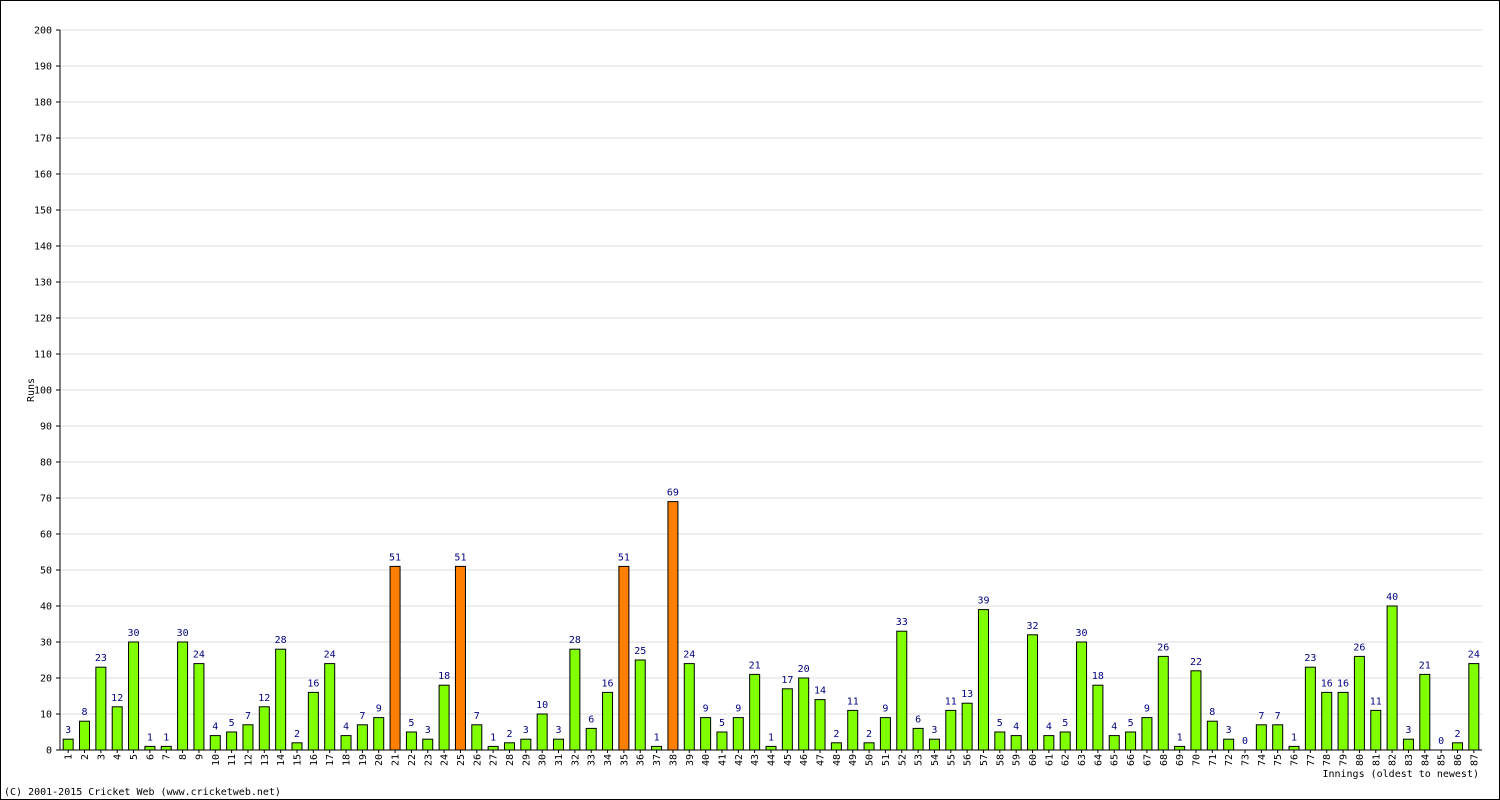 The image size is (1500, 800). I want to click on x-tick-label: 49, so click(853, 760).